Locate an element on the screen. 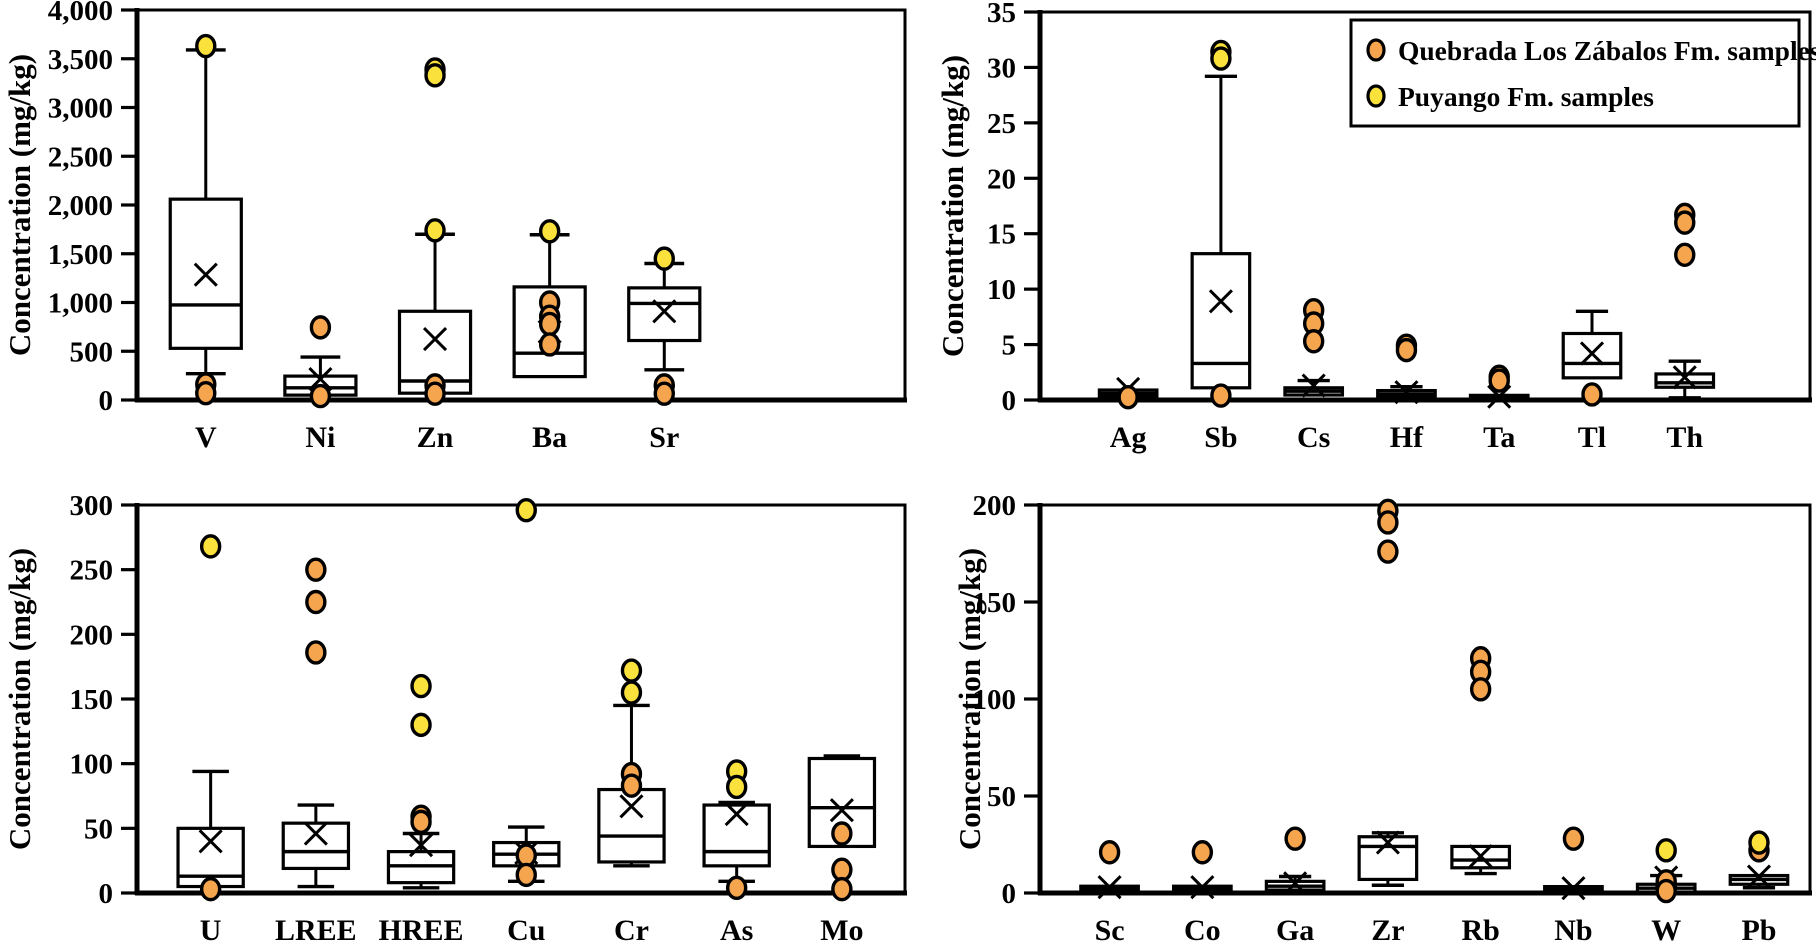 The height and width of the screenshot is (951, 1816). legend-label: Quebrada Los Zábalos Fm. samples is located at coordinates (1607, 50).